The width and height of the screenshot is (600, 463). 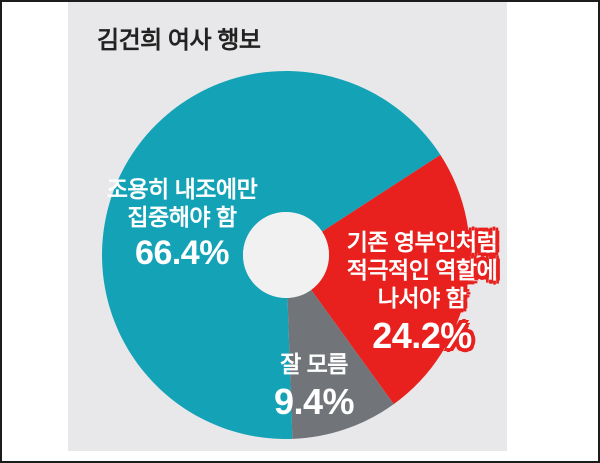 What do you see at coordinates (422, 242) in the screenshot?
I see `slice-label-red-line1: 기존 영부인처럼` at bounding box center [422, 242].